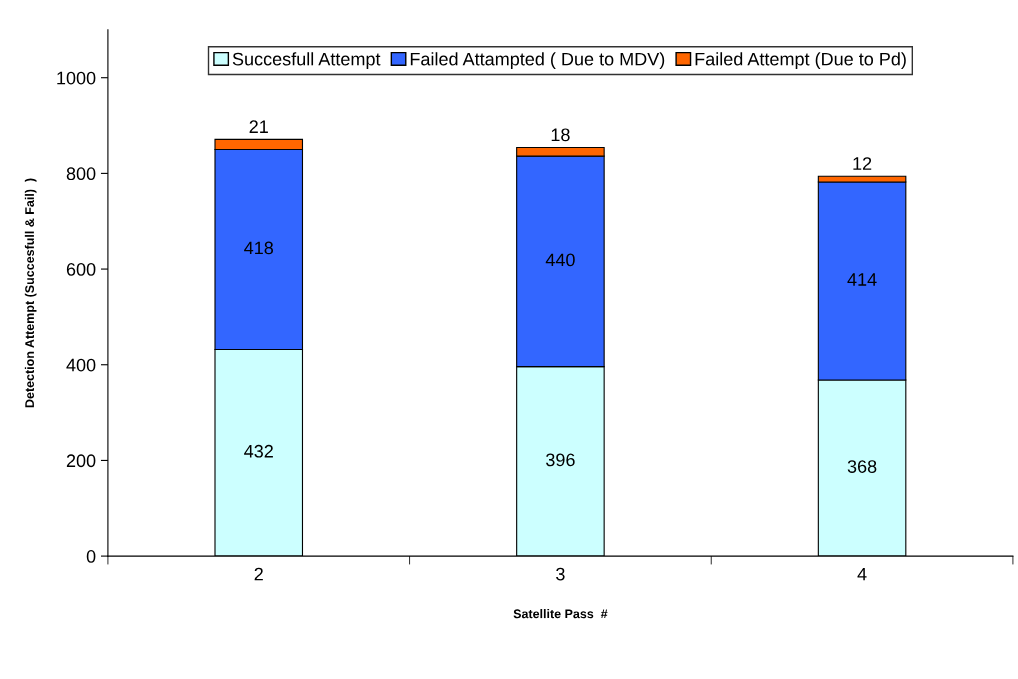  I want to click on data-label: 368, so click(862, 466).